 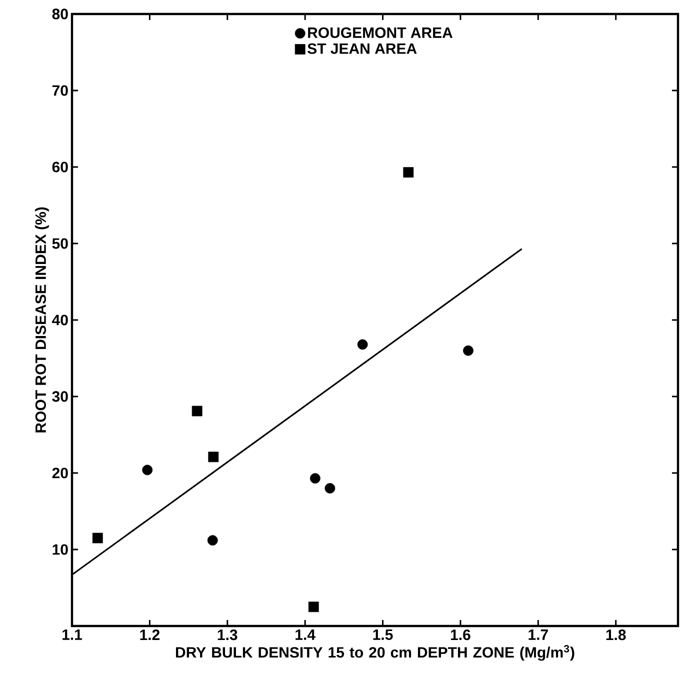 What do you see at coordinates (60, 320) in the screenshot?
I see `y-tick-label: 40` at bounding box center [60, 320].